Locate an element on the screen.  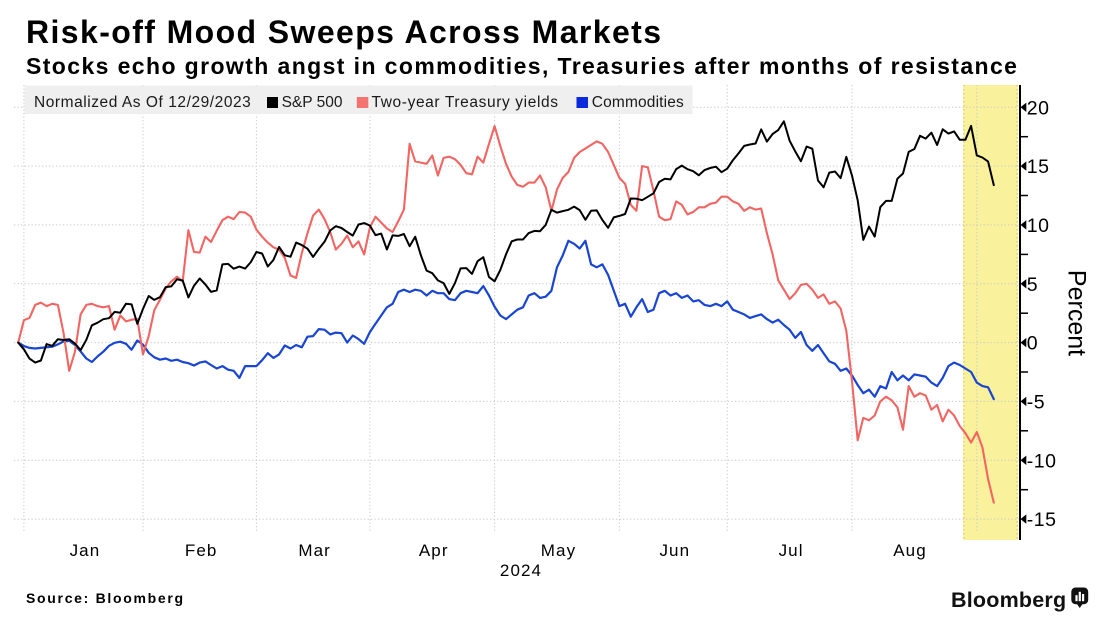
svg-text: Percent is located at coordinates (1077, 313).